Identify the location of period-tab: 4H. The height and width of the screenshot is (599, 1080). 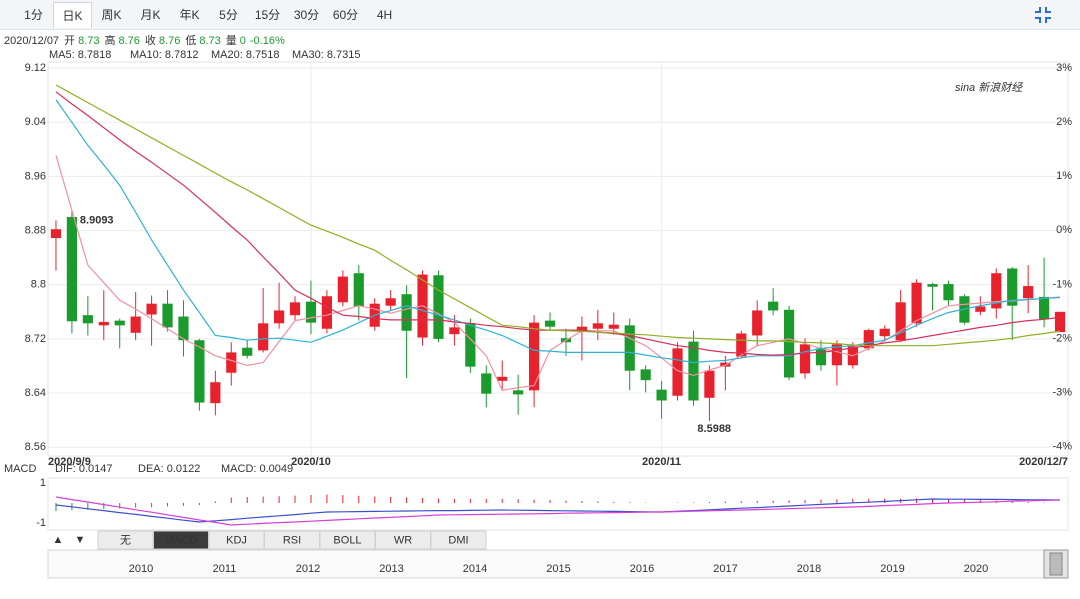
(384, 14).